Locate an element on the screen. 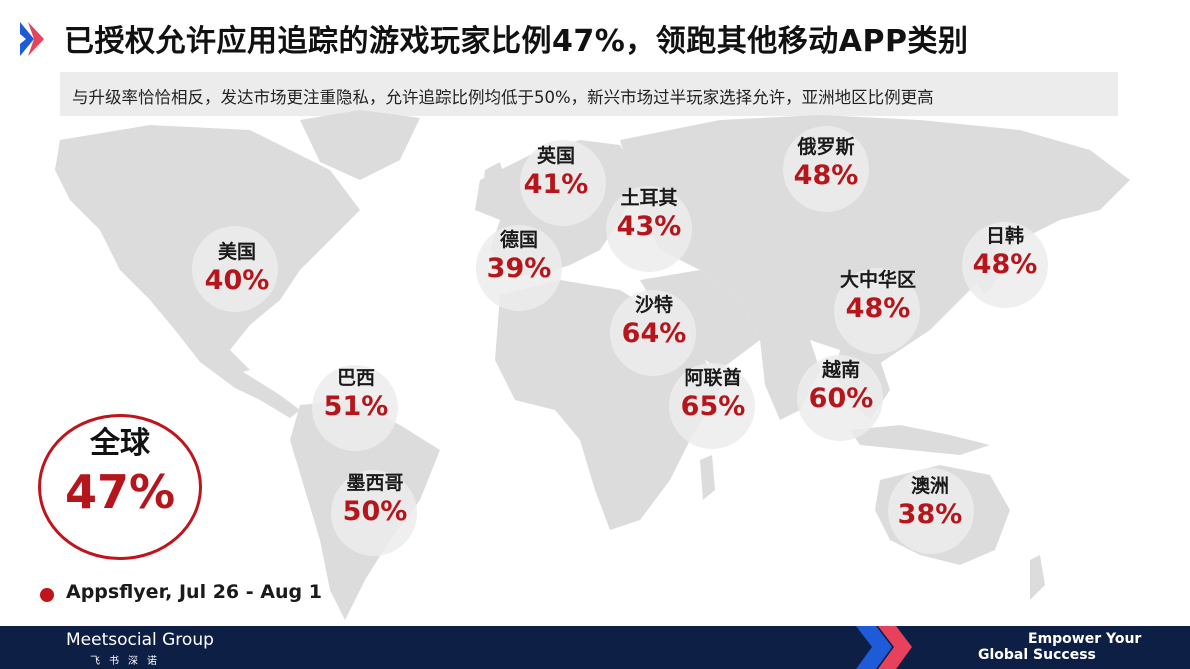 Image resolution: width=1190 pixels, height=669 pixels. region-value: 41% is located at coordinates (556, 184).